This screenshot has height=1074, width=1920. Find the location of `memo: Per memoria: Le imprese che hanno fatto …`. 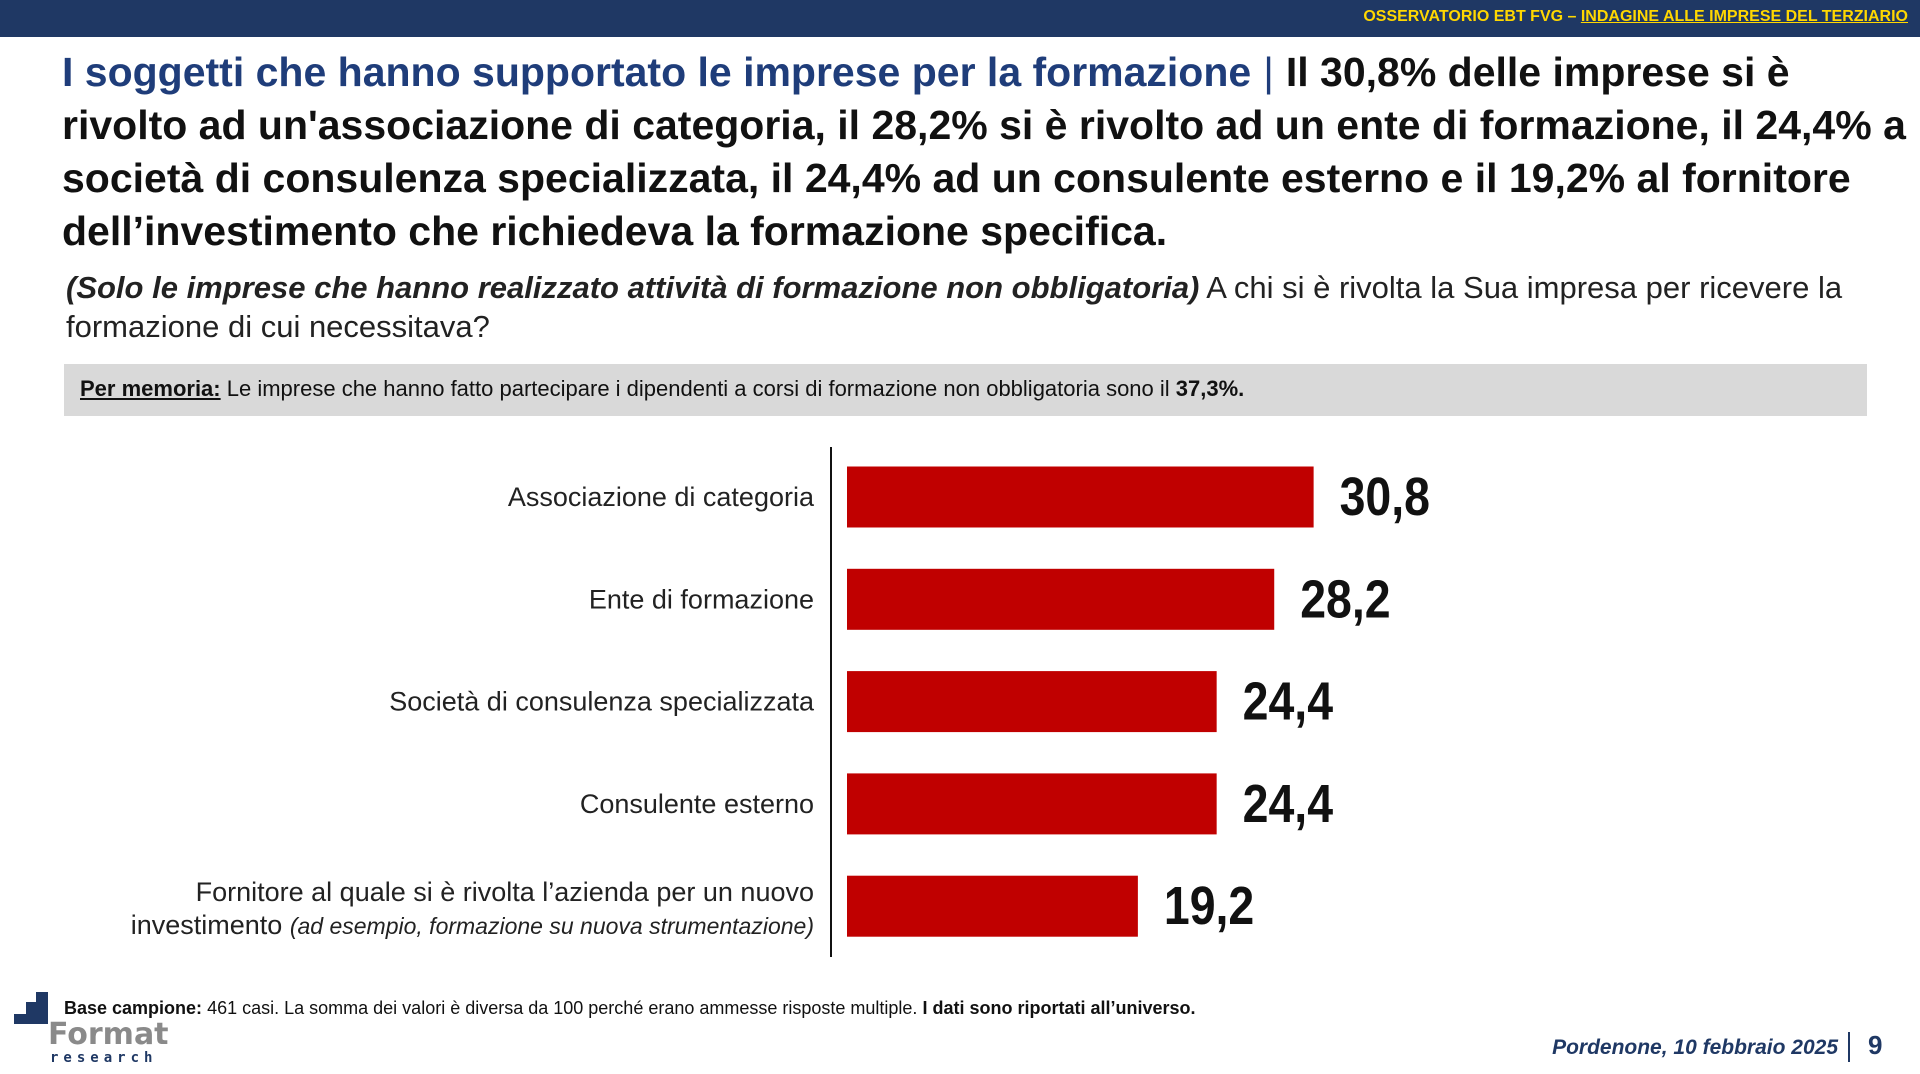

memo: Per memoria: Le imprese che hanno fatto … is located at coordinates (662, 389).